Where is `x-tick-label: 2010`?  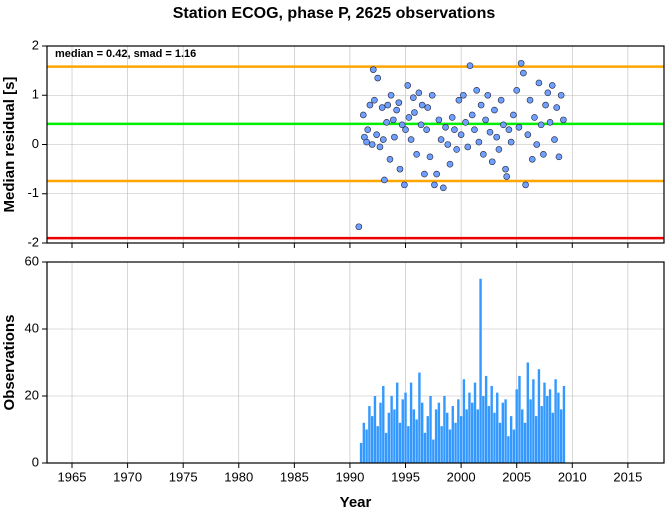
x-tick-label: 2010 is located at coordinates (572, 476).